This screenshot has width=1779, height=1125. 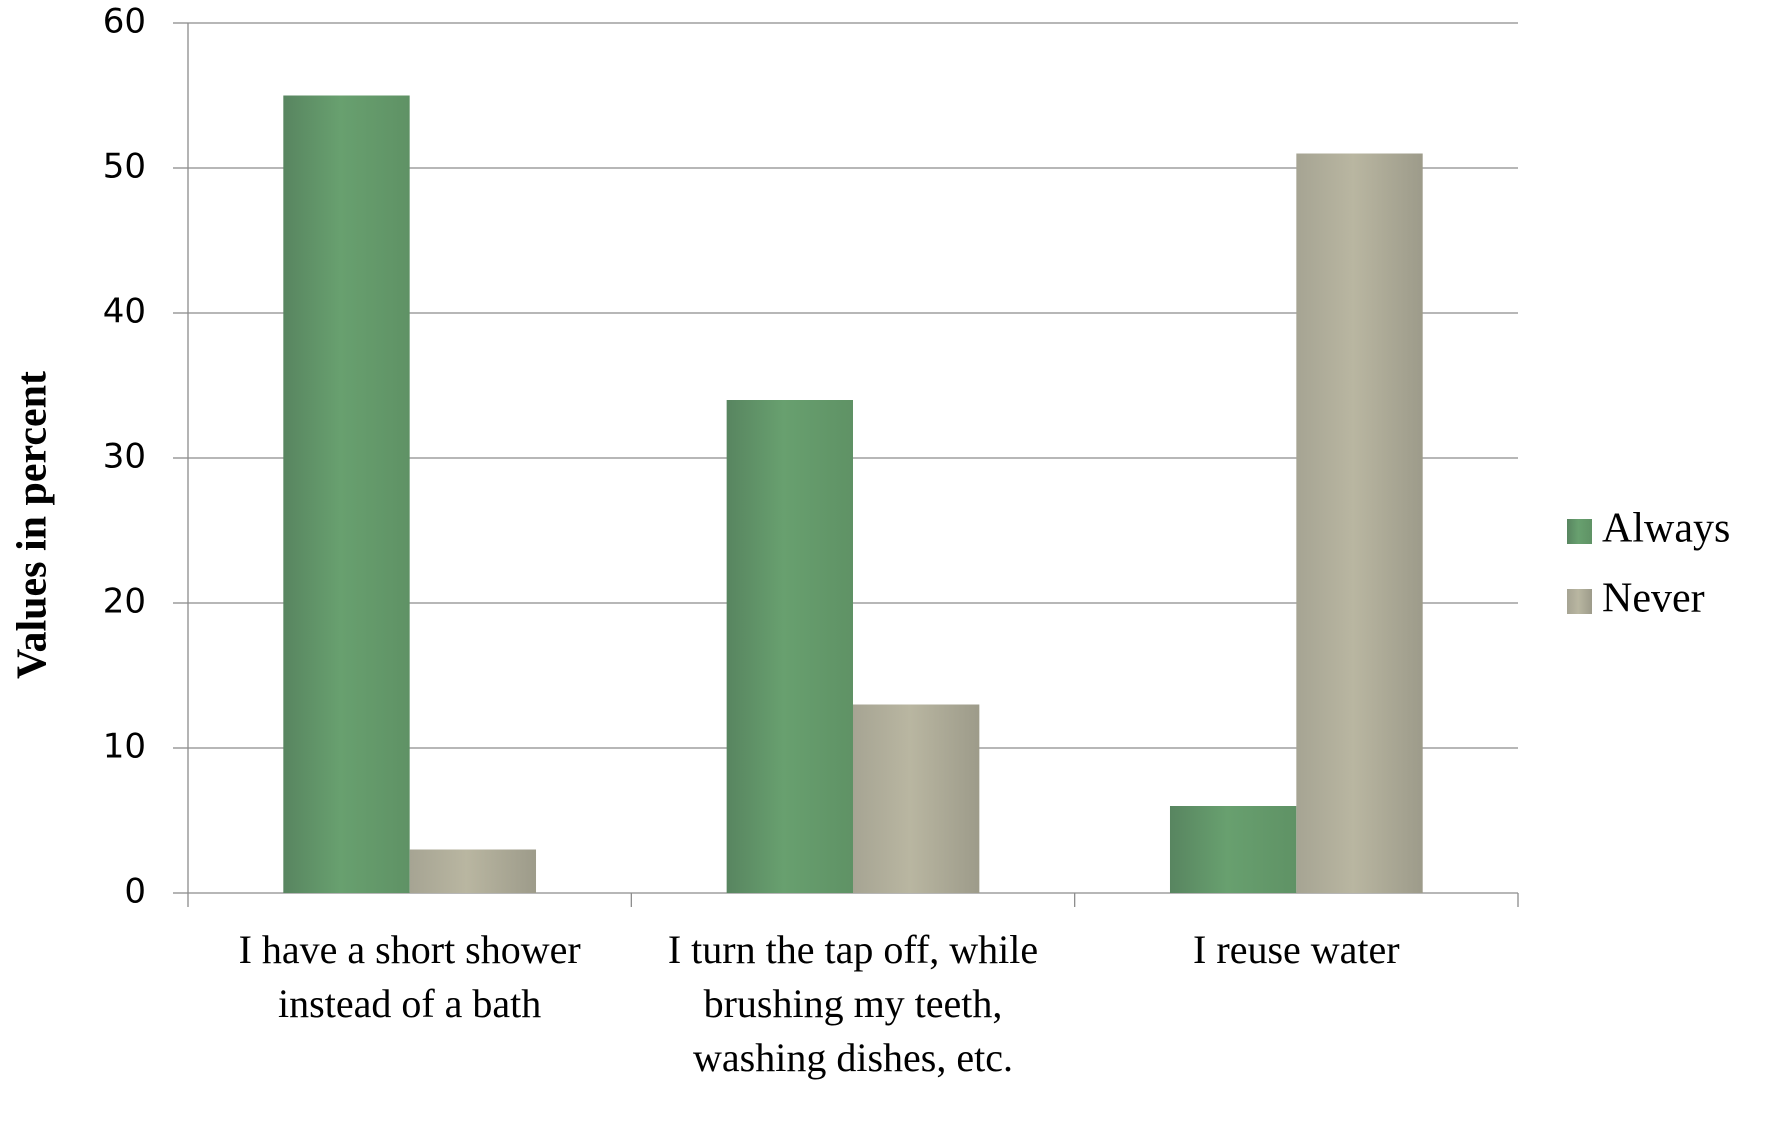 I want to click on y-tick-label: 30, so click(x=124, y=457).